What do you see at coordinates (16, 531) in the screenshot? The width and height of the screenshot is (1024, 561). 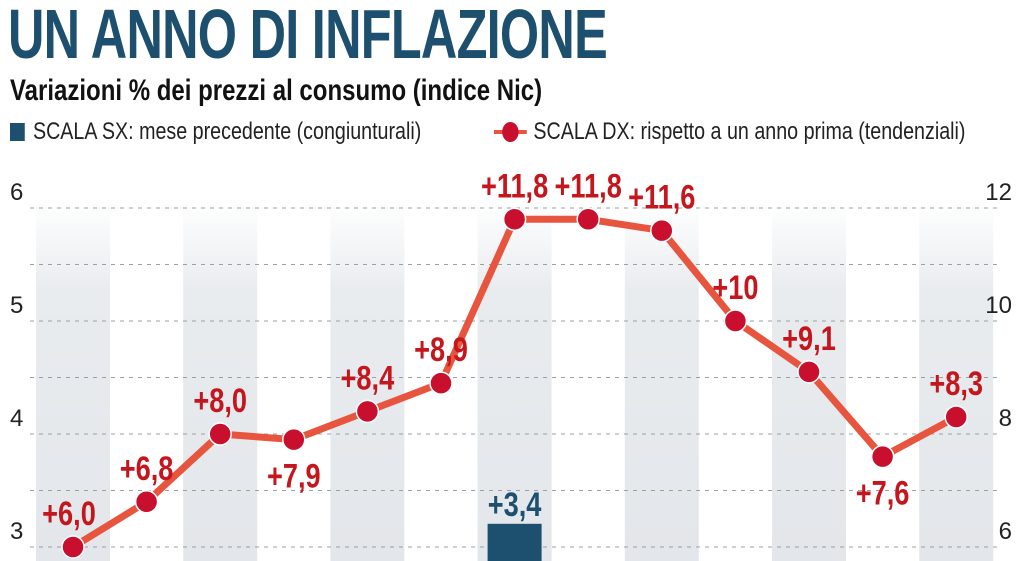 I see `left-axis-tick-label: 3` at bounding box center [16, 531].